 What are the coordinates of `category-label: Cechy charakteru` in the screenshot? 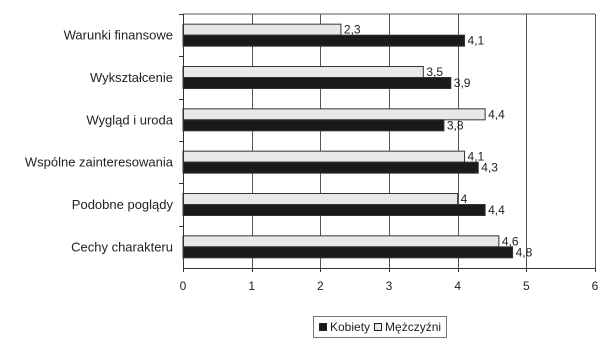 It's located at (122, 246).